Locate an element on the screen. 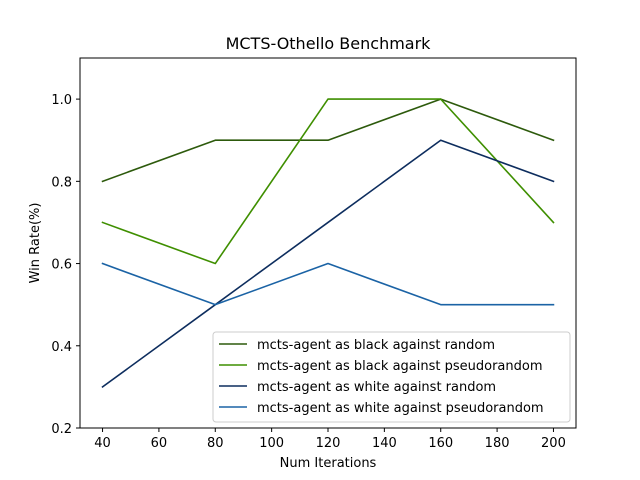 The image size is (640, 480). x-tick-label: 160 is located at coordinates (440, 443).